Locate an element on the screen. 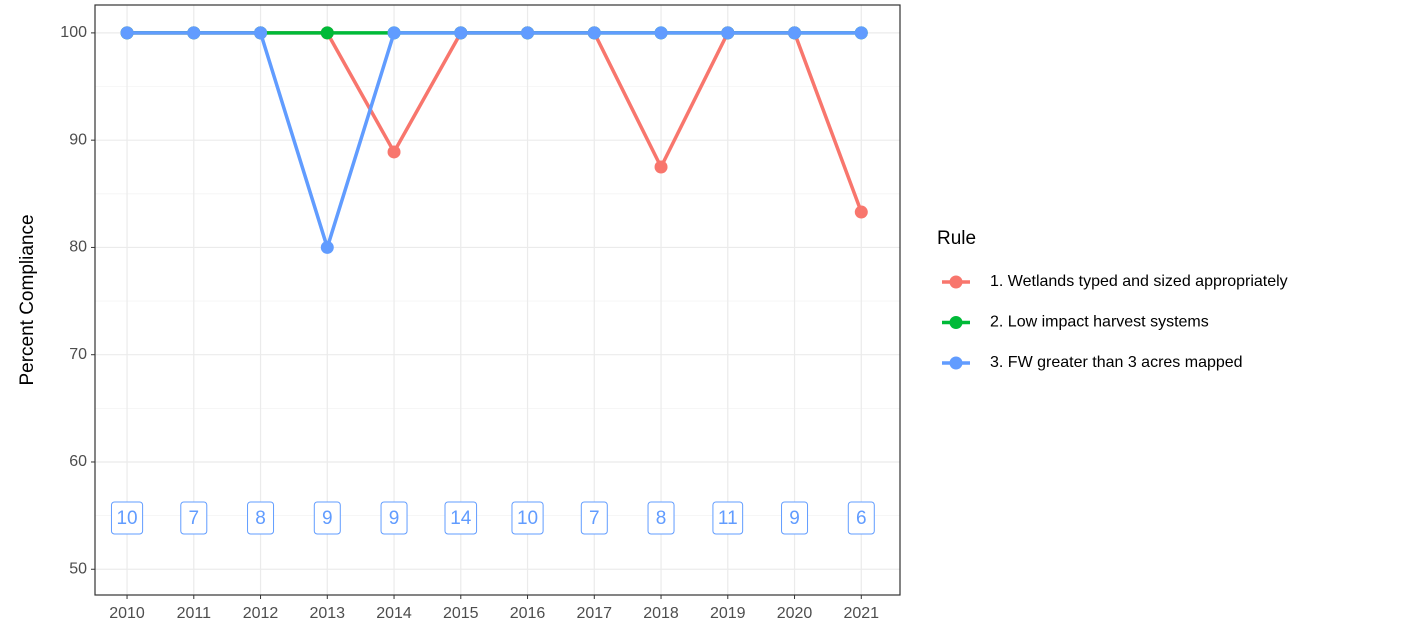  x-tick-label: 2010 is located at coordinates (127, 613).